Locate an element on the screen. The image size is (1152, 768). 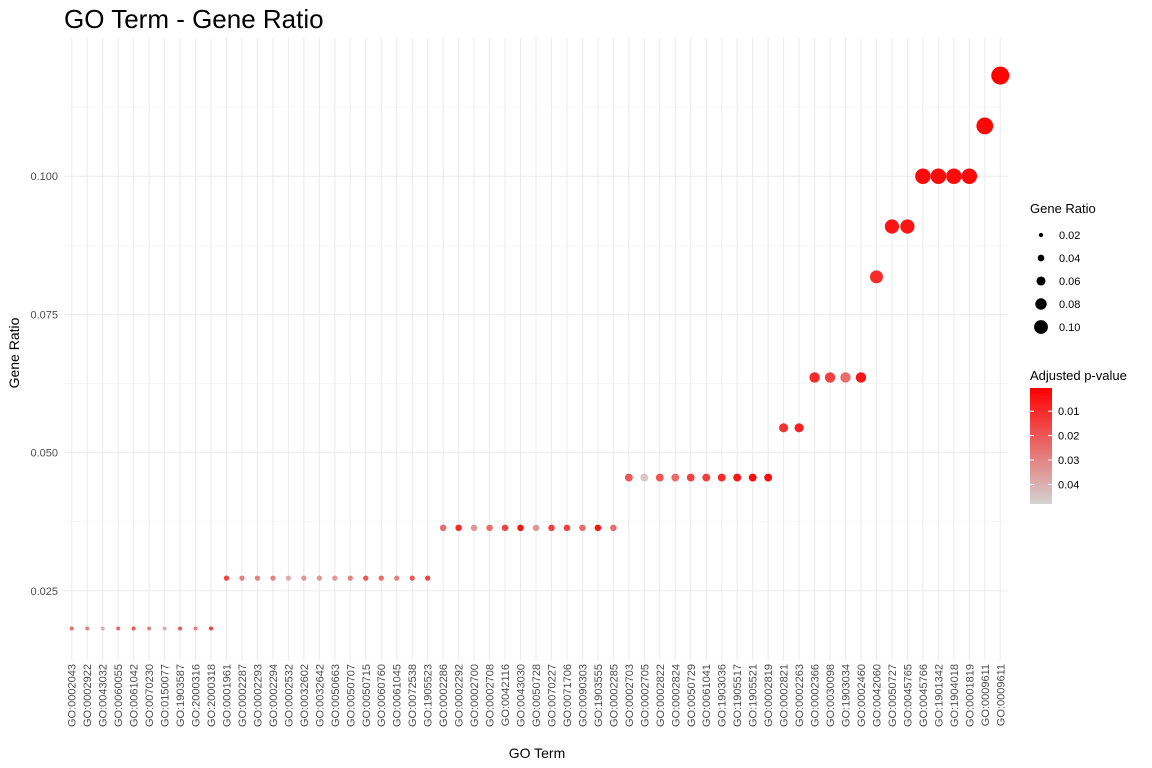
x-tick-label: GO:0002922 is located at coordinates (88, 695).